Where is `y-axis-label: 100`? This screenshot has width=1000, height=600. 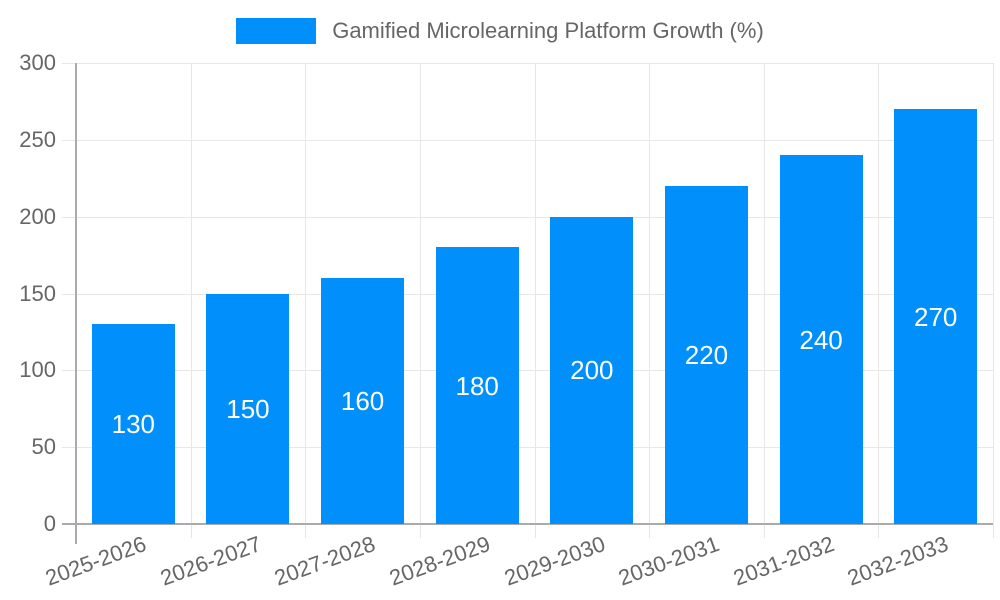
y-axis-label: 100 is located at coordinates (37, 370).